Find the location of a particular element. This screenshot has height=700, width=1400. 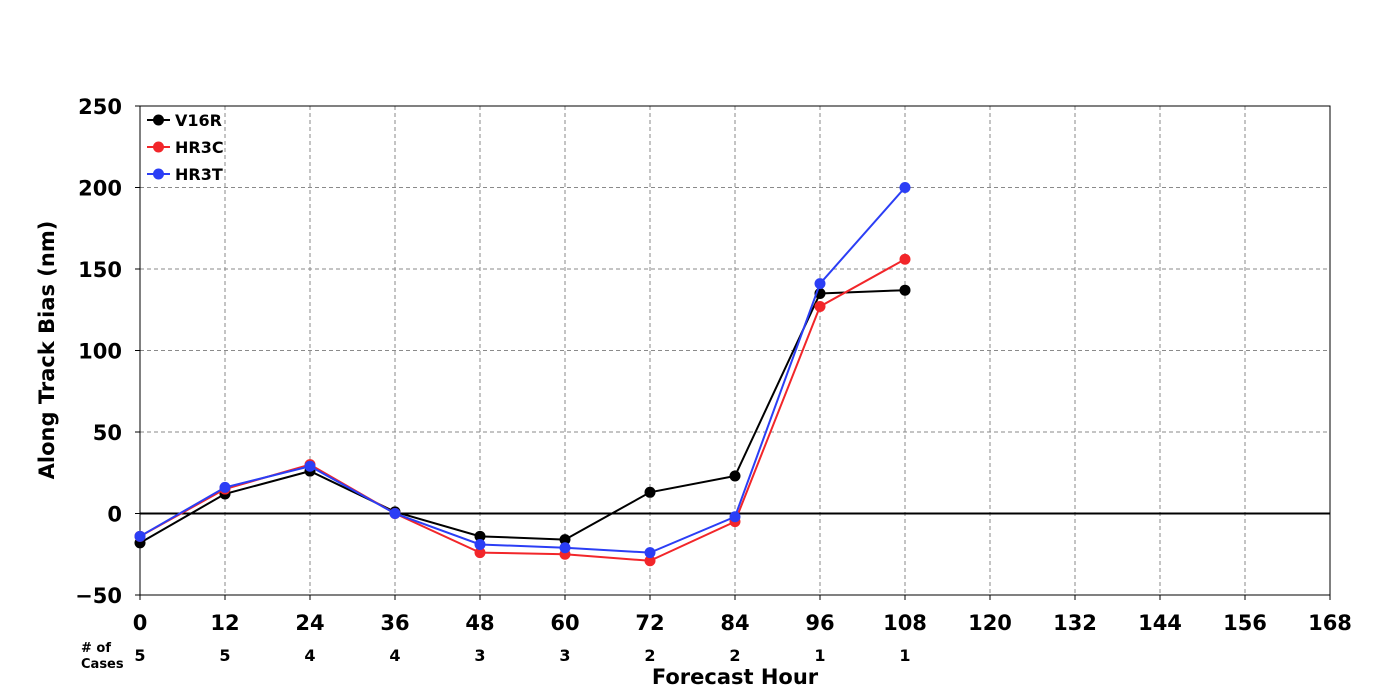

cases-row: # of Cases 5 5 4 4 3 3 2 2 1 1 is located at coordinates (496, 656).